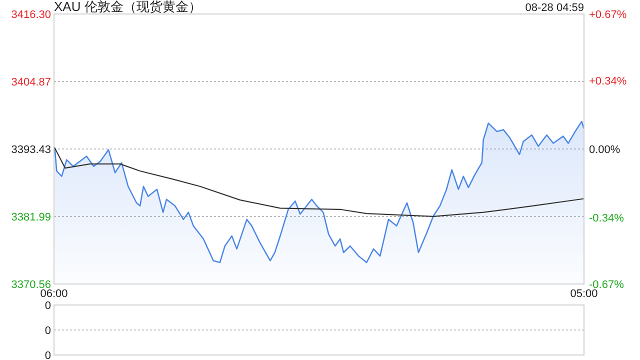 The height and width of the screenshot is (360, 640). Describe the element at coordinates (608, 81) in the screenshot. I see `y2-tick-label: +0.34%` at that location.